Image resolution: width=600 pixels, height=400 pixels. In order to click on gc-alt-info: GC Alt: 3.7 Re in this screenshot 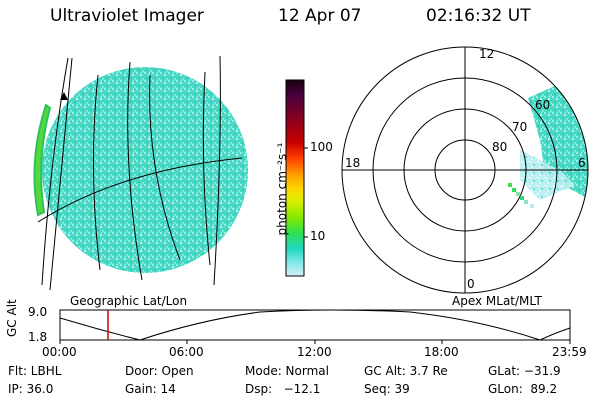, I will do `click(406, 371)`.